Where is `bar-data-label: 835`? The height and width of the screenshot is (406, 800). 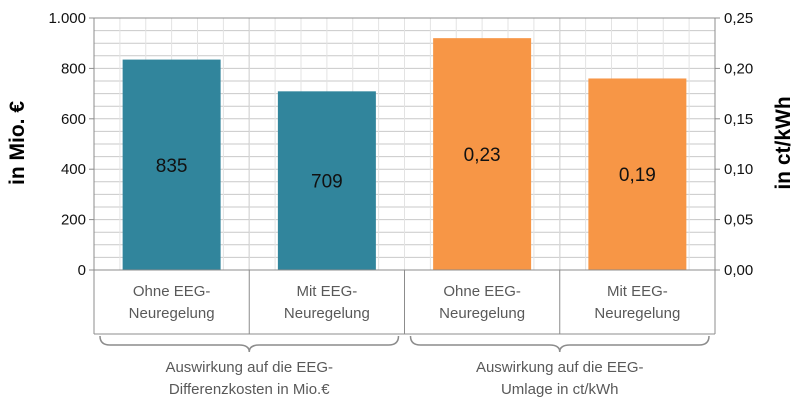 bar-data-label: 835 is located at coordinates (172, 166).